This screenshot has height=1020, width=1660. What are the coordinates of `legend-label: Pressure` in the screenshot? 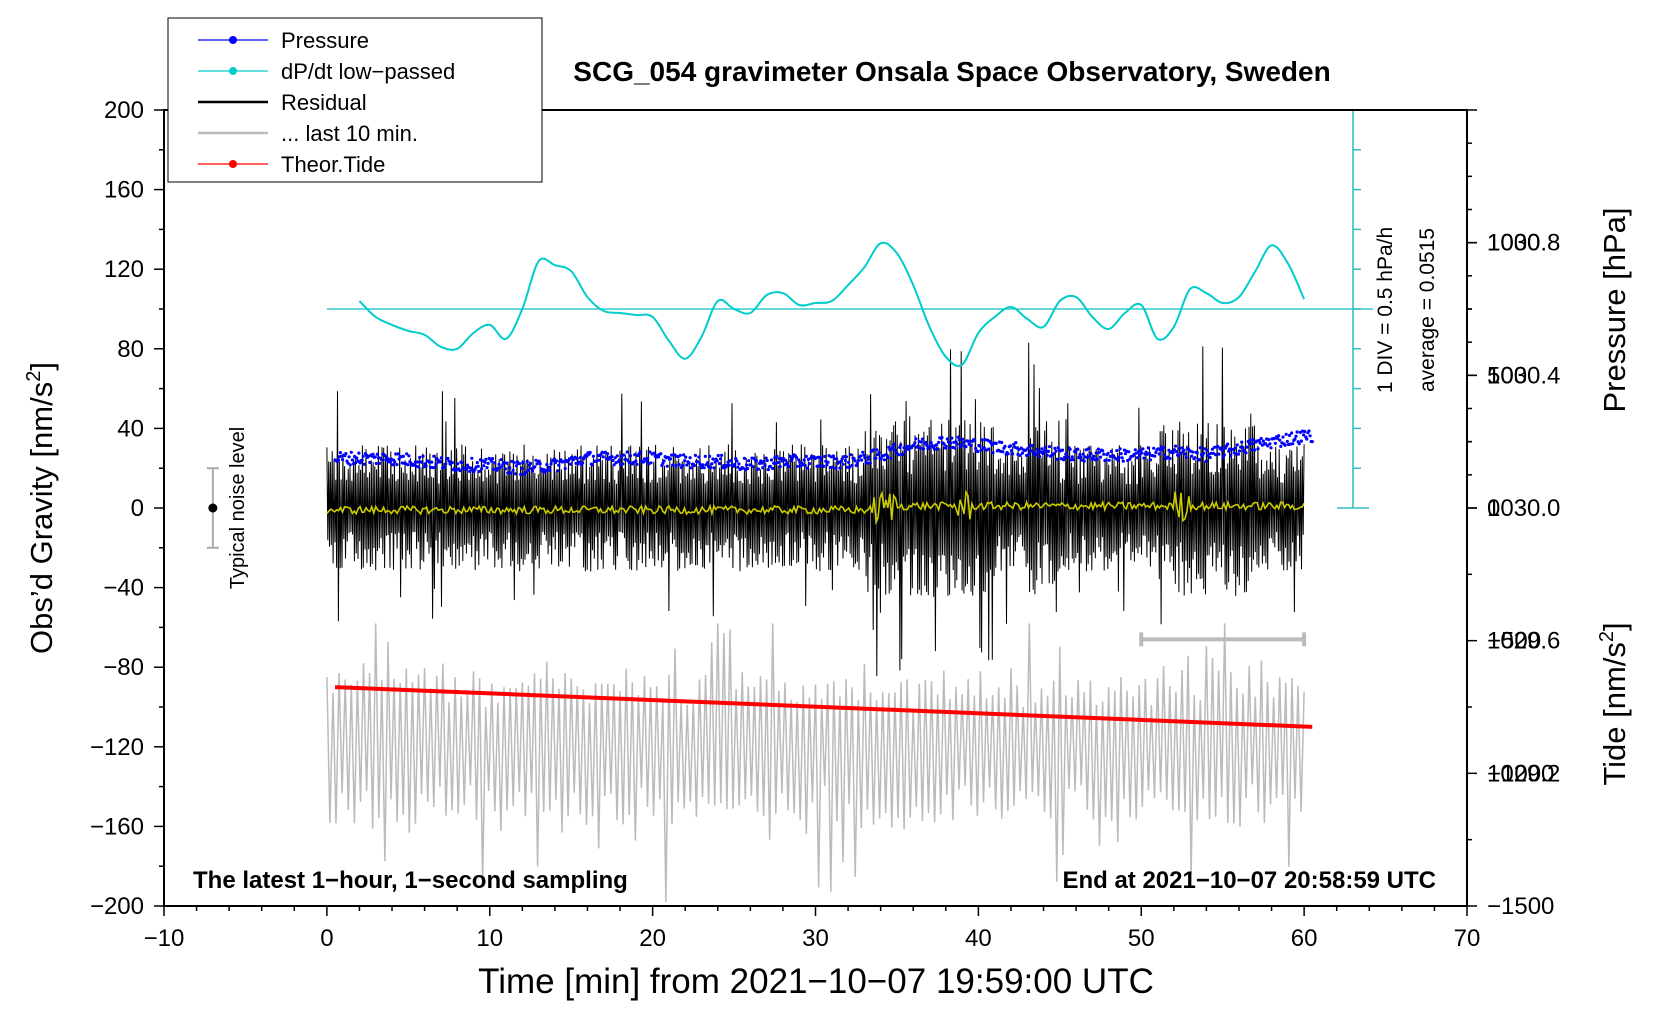 It's located at (325, 40).